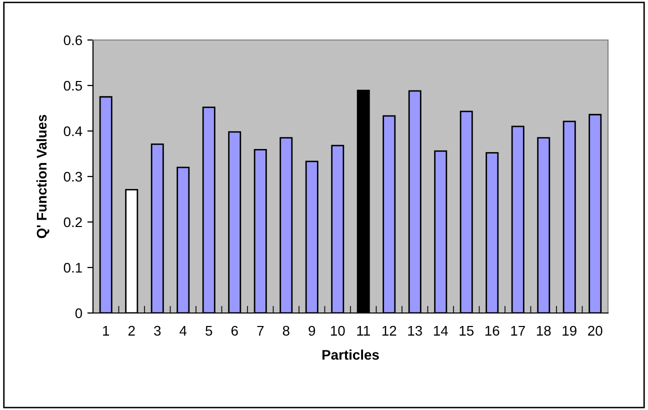 This screenshot has width=648, height=410. Describe the element at coordinates (569, 331) in the screenshot. I see `x-tick-label: 19` at that location.